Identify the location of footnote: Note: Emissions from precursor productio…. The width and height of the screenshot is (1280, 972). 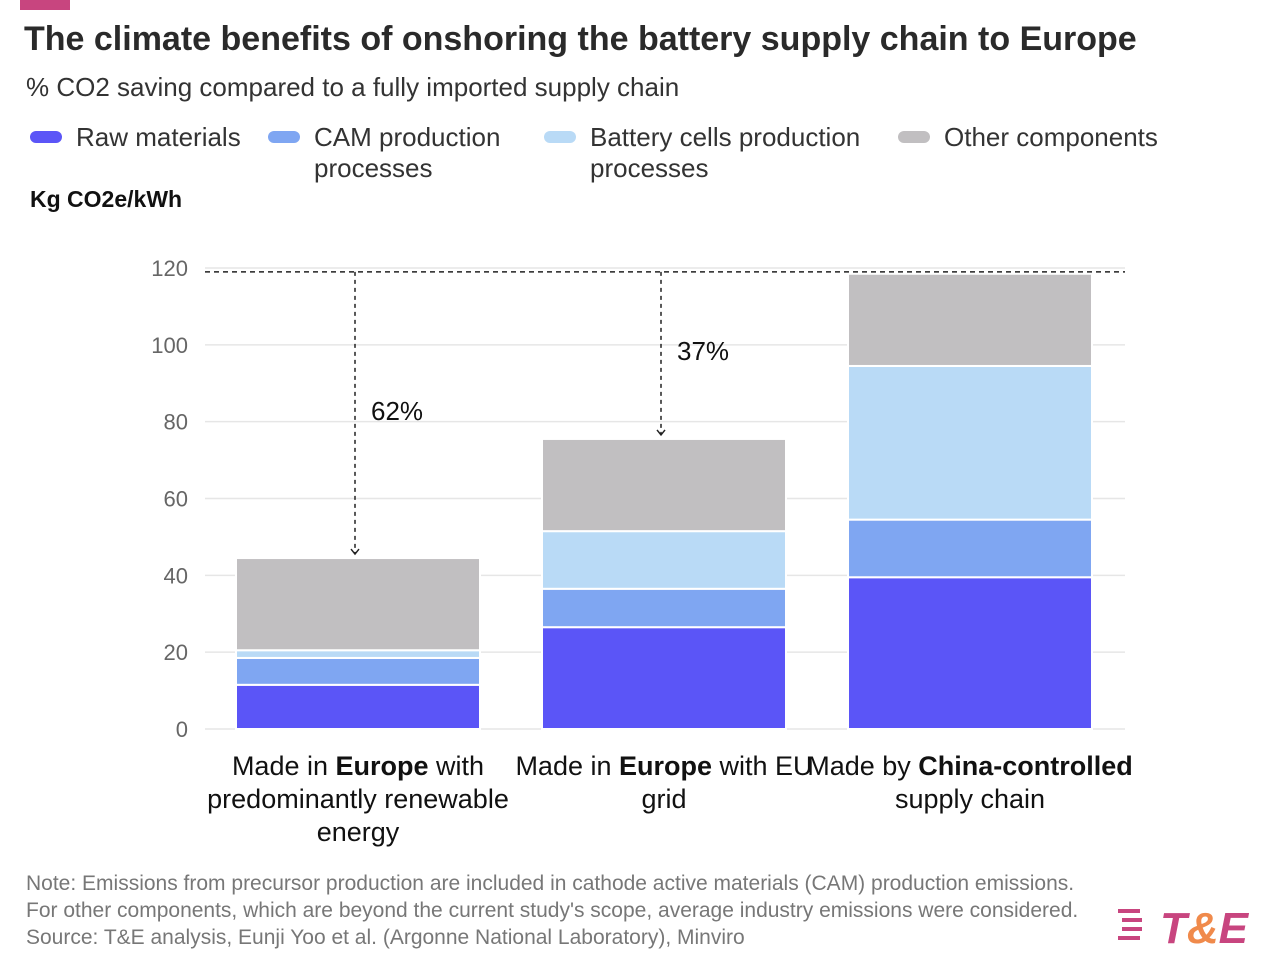
(552, 910).